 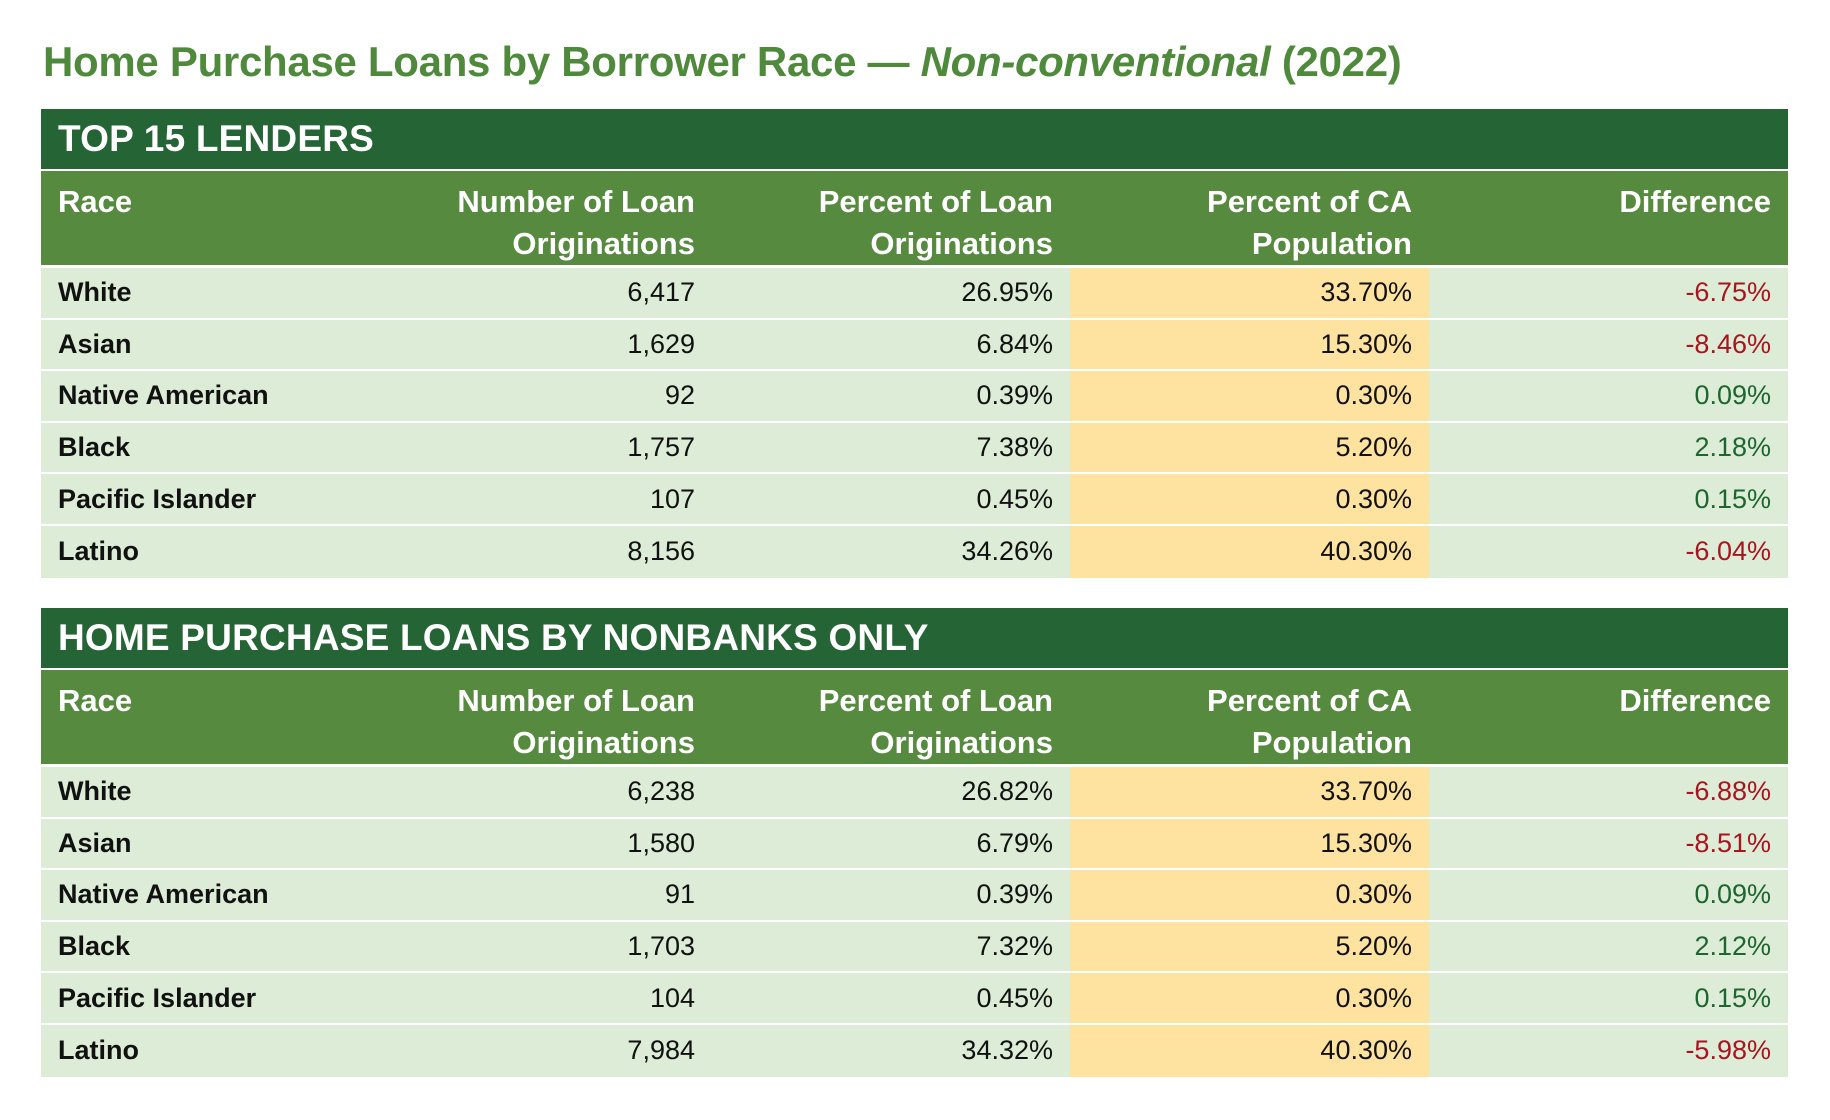 I want to click on number-cell: 107, so click(x=541, y=500).